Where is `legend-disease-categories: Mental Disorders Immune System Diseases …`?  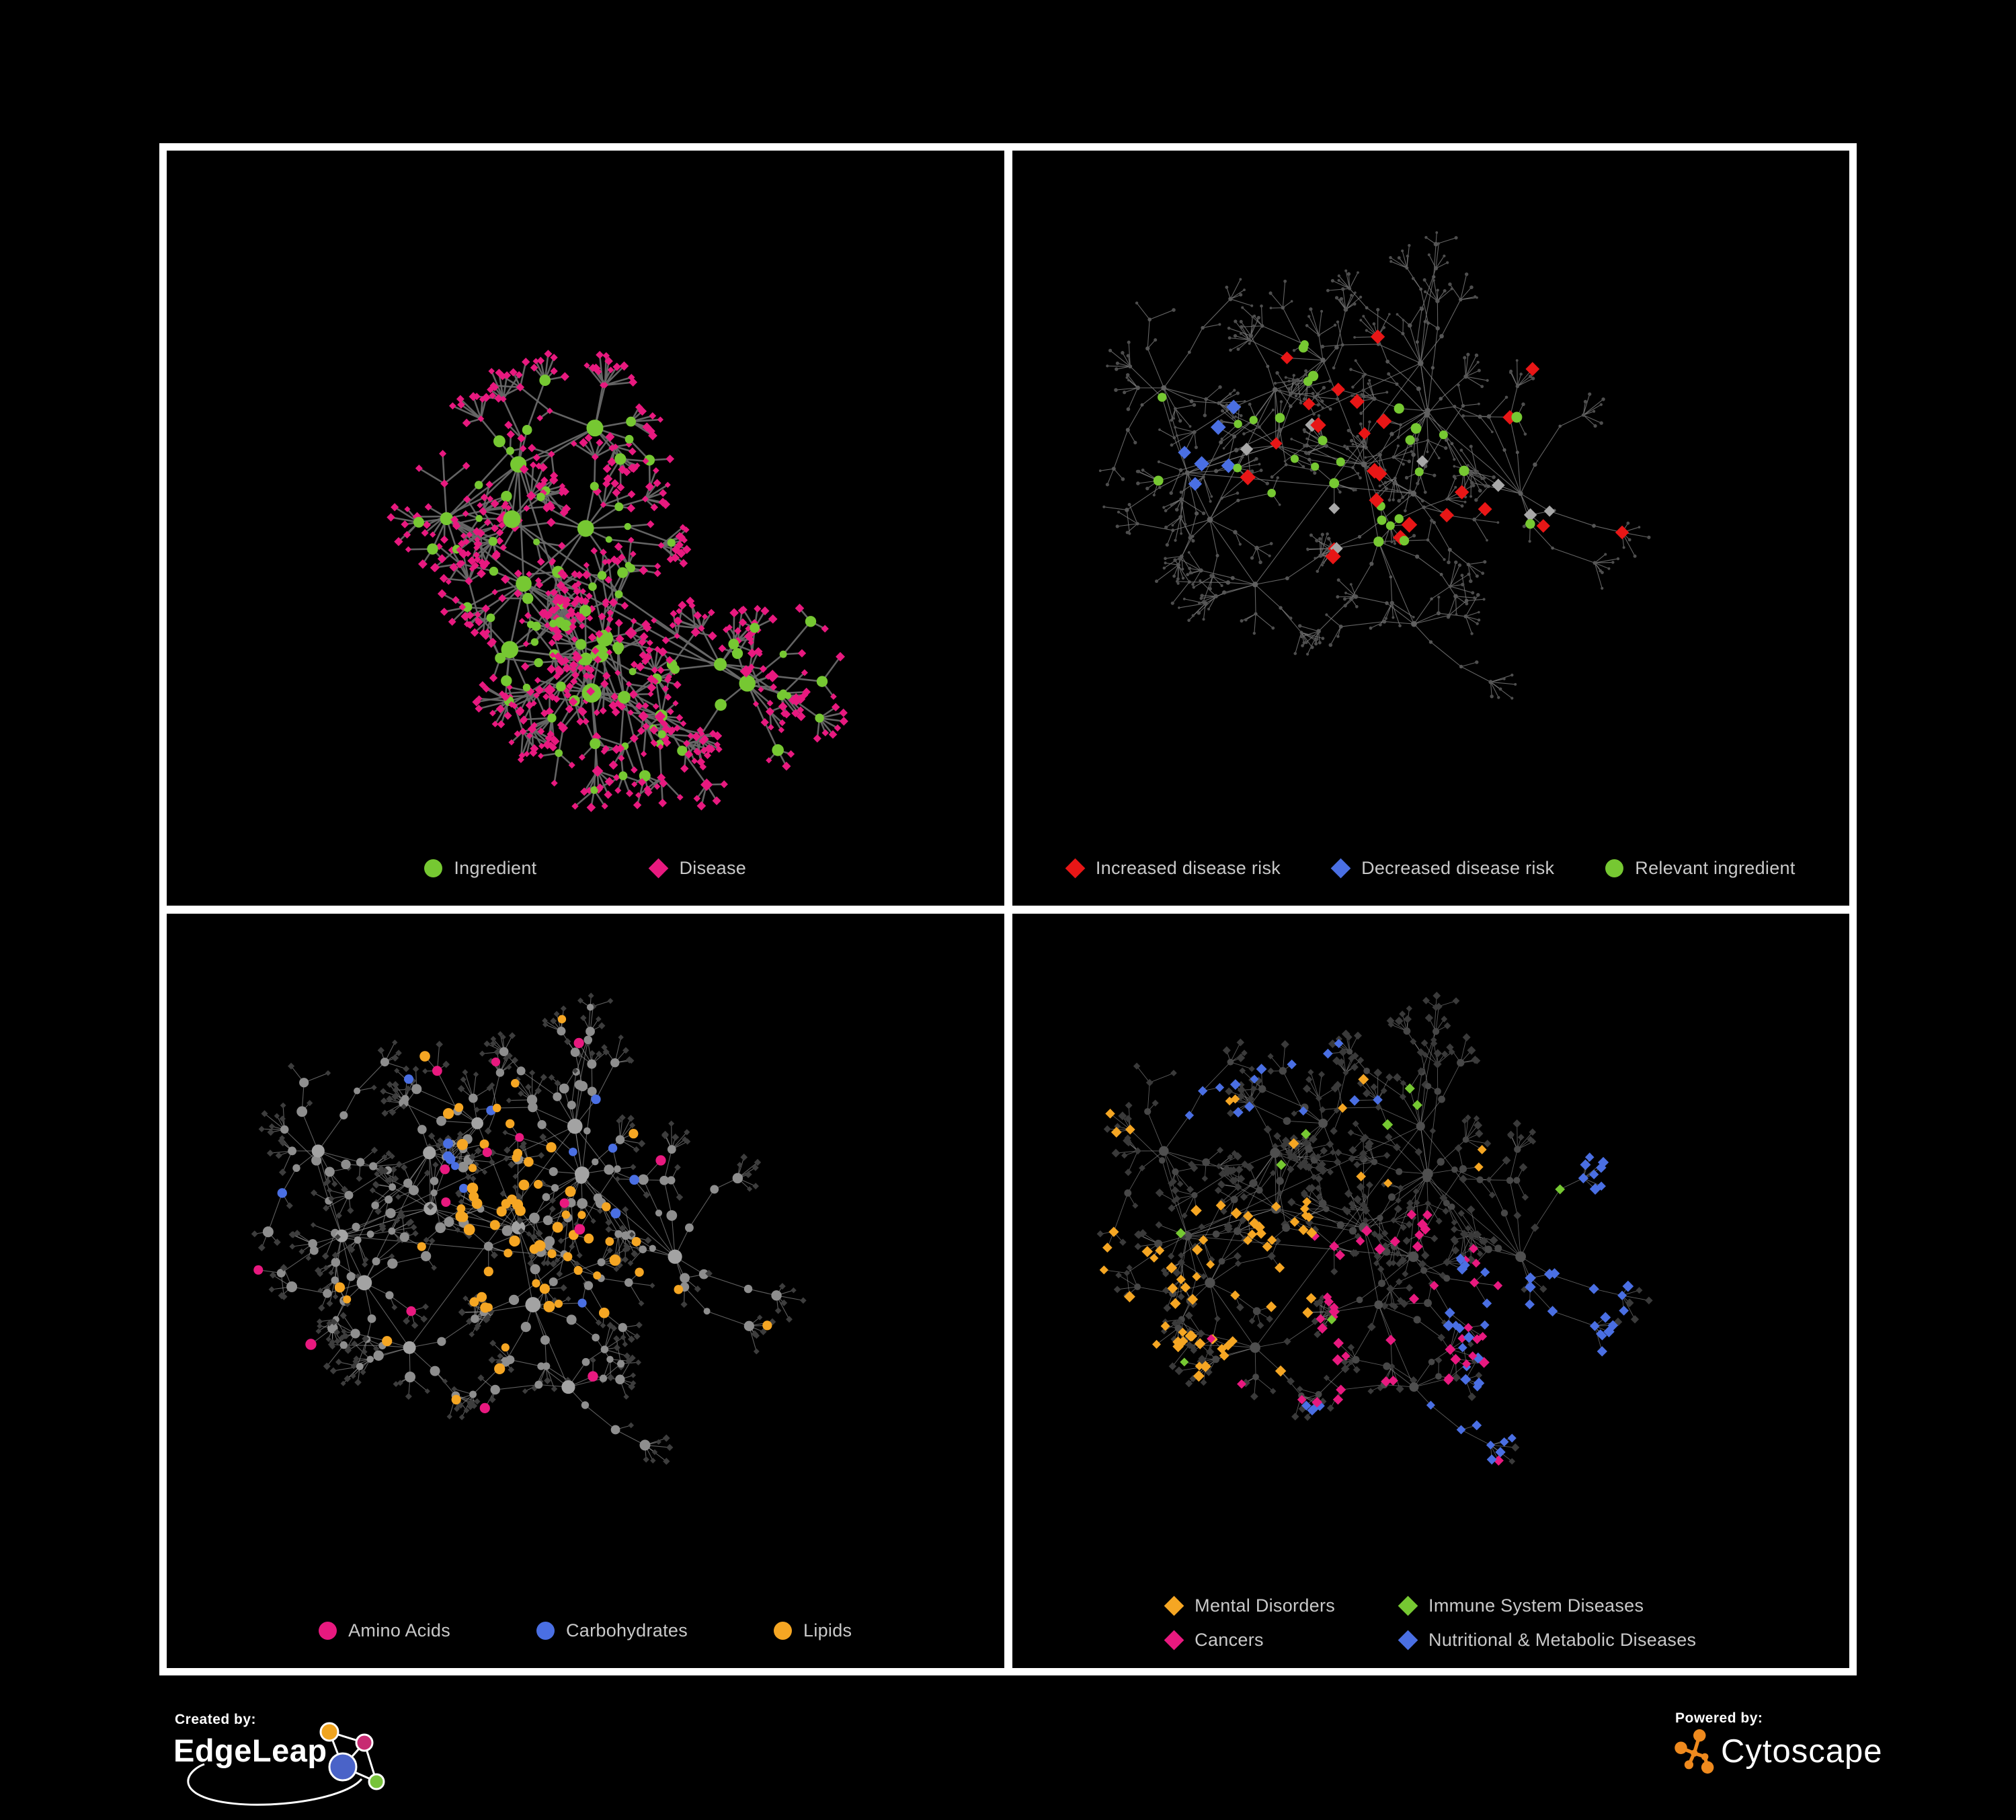 legend-disease-categories: Mental Disorders Immune System Diseases … is located at coordinates (1430, 1623).